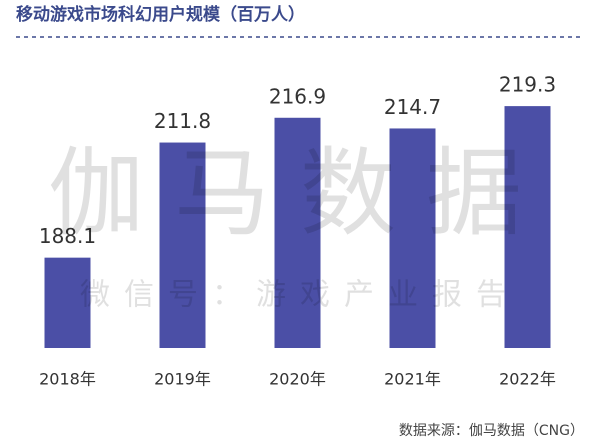 This screenshot has width=600, height=441. What do you see at coordinates (412, 107) in the screenshot?
I see `value-label: 214.7` at bounding box center [412, 107].